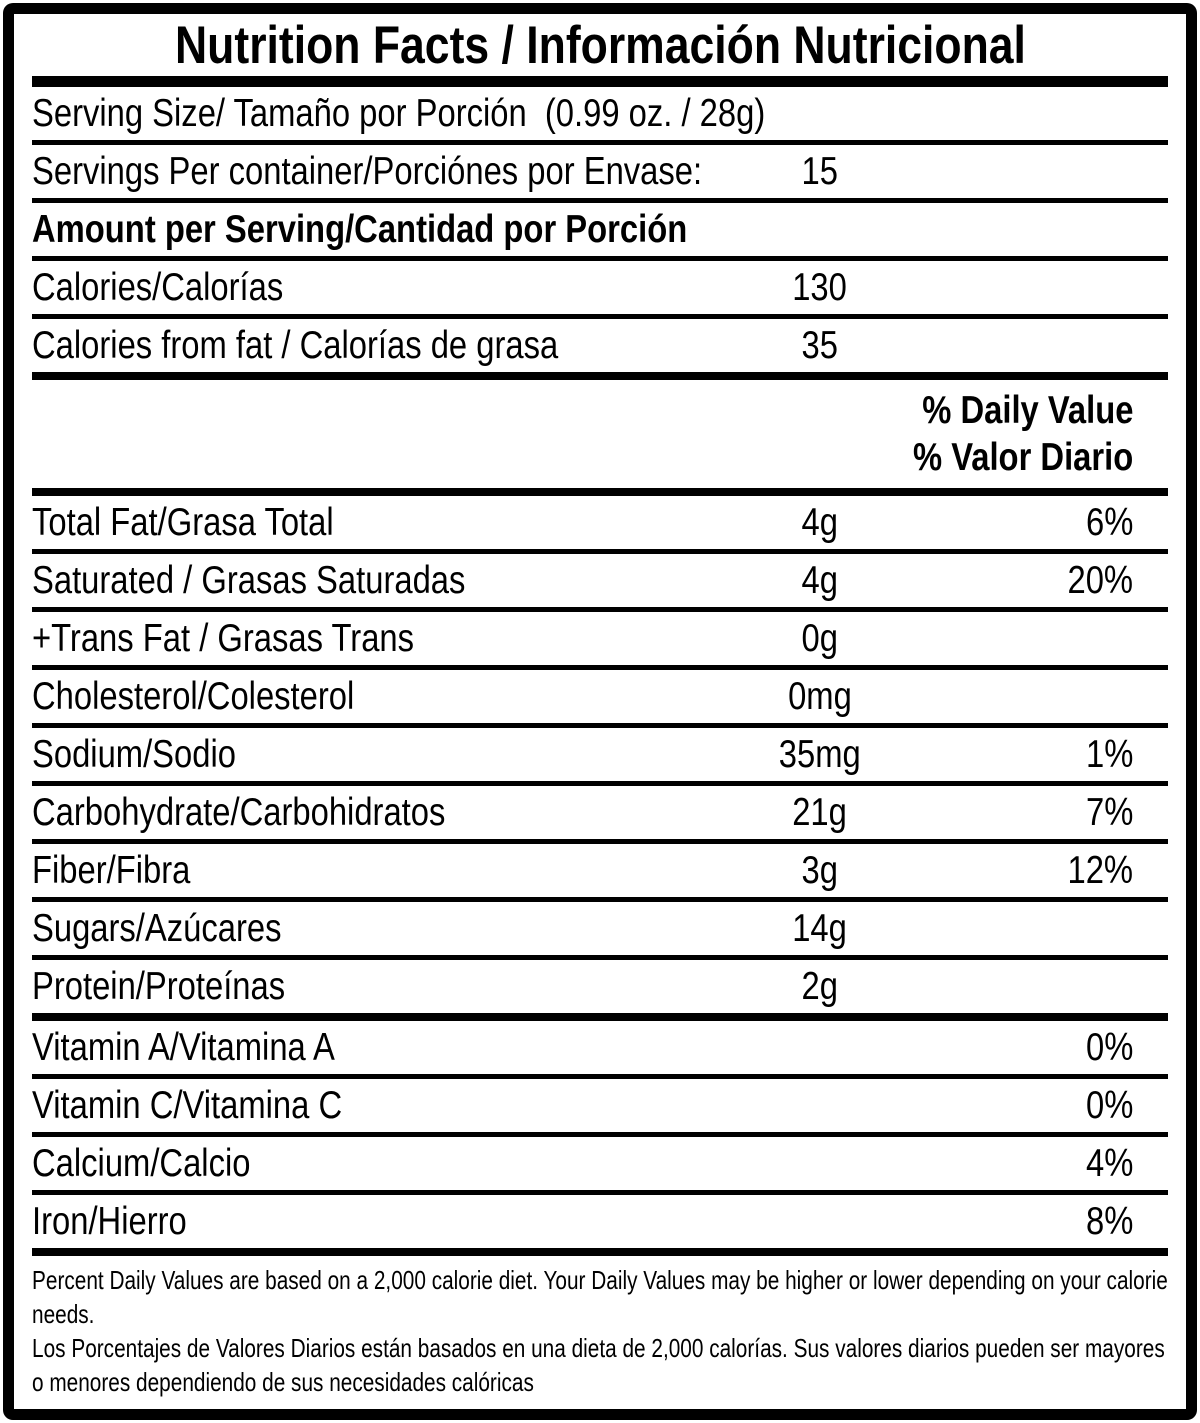 Image resolution: width=1200 pixels, height=1423 pixels. I want to click on nutrient-percent: 8%, so click(1109, 1221).